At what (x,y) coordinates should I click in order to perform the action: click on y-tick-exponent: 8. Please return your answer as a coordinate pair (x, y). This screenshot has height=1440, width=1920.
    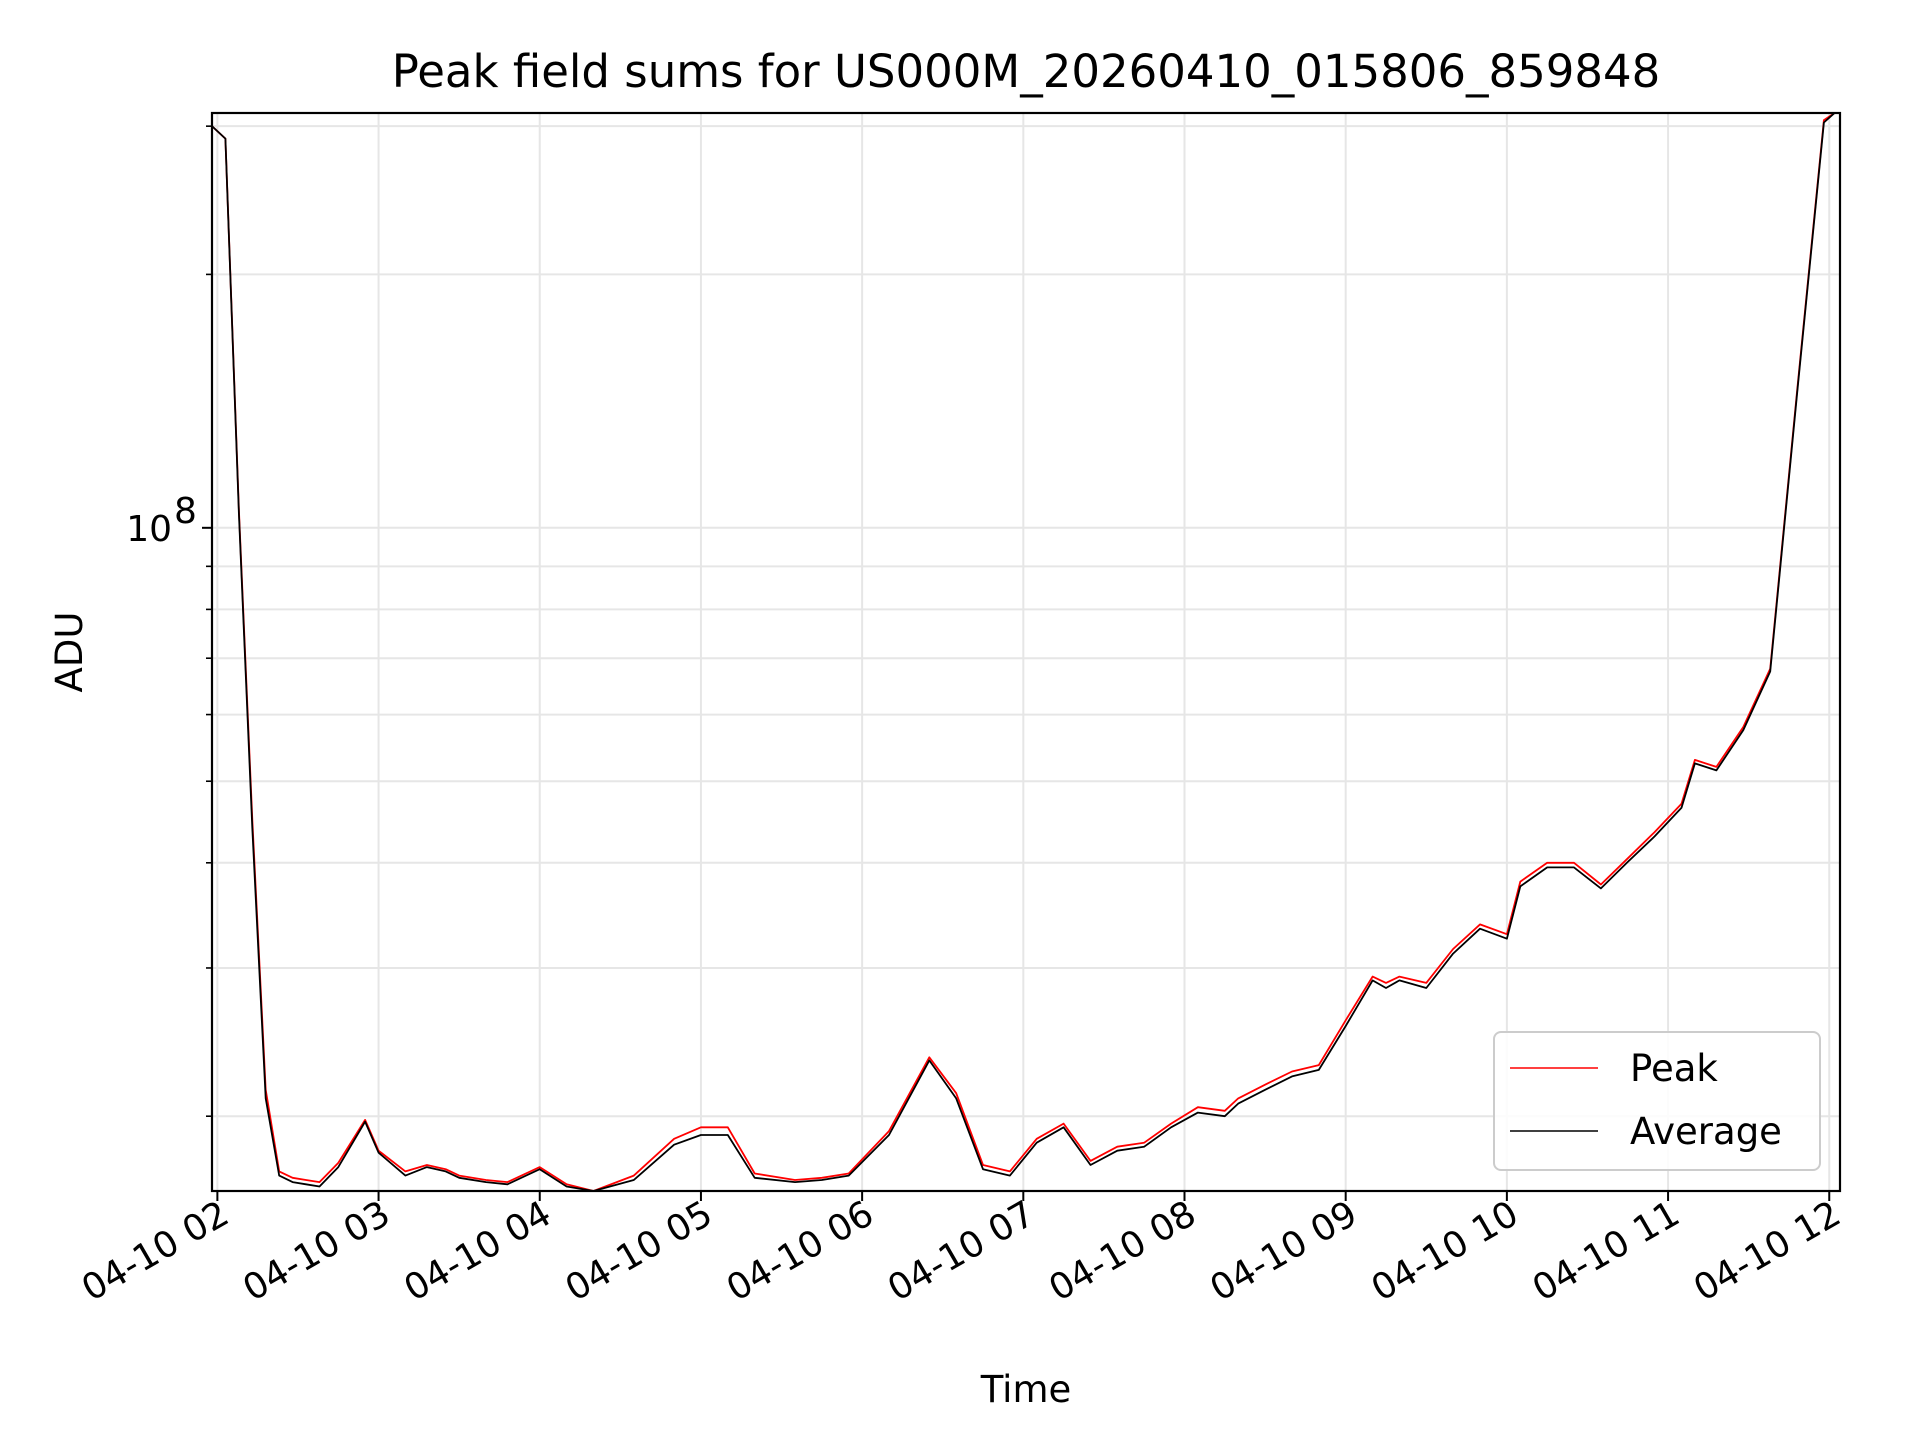
    Looking at the image, I should click on (185, 511).